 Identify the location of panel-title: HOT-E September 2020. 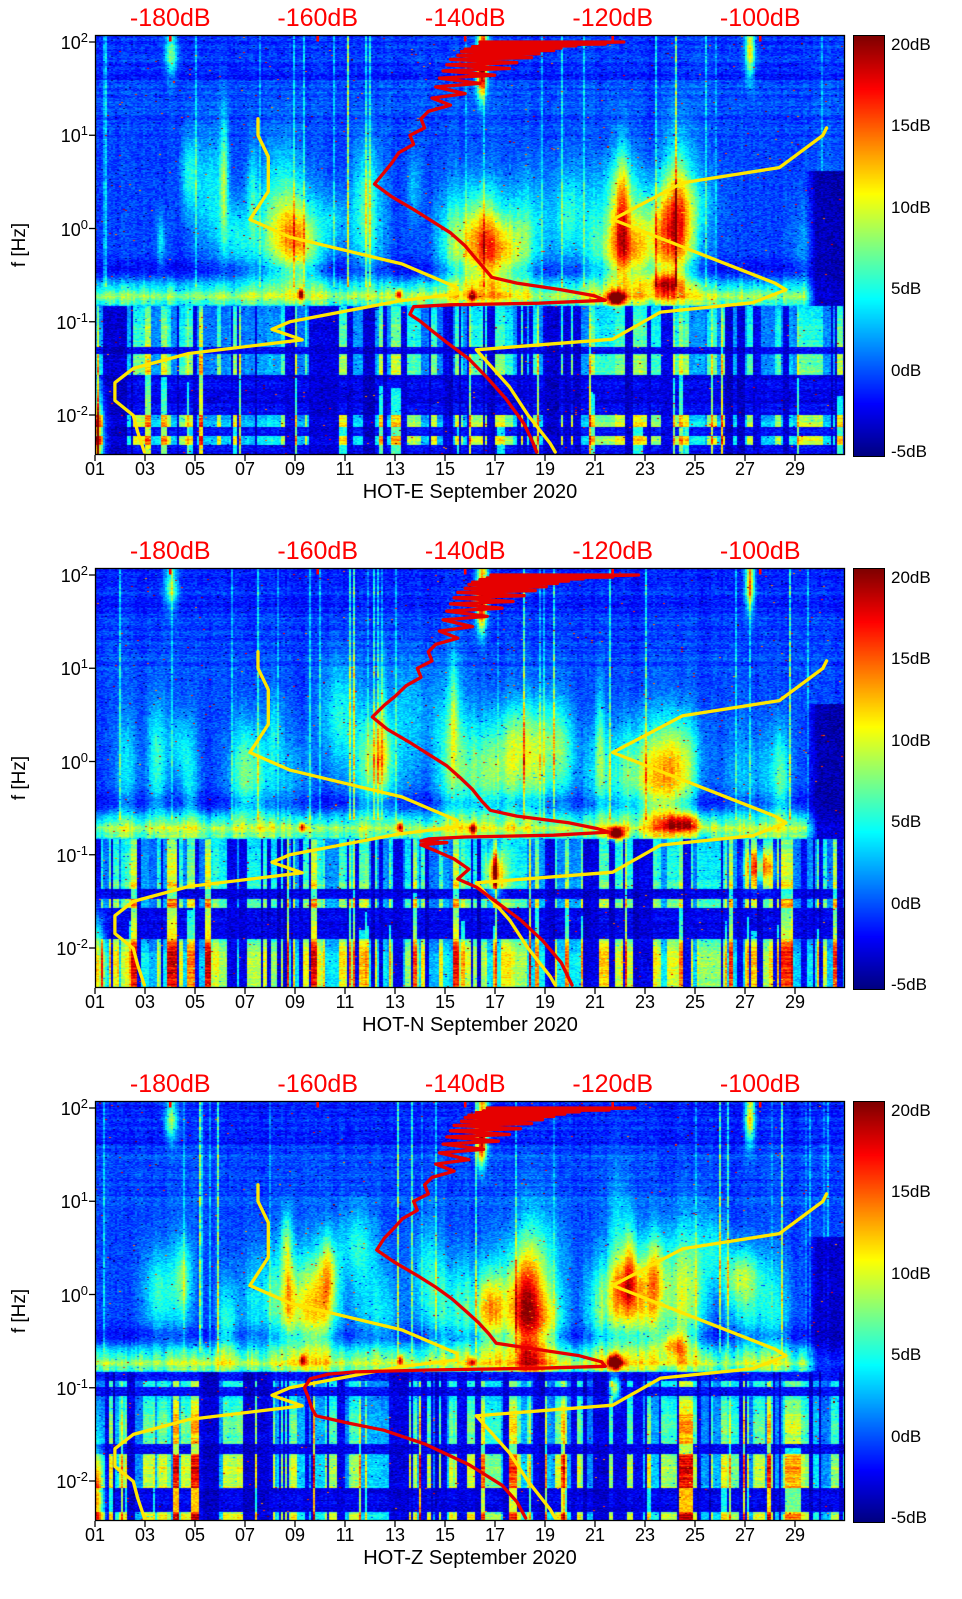
(470, 492).